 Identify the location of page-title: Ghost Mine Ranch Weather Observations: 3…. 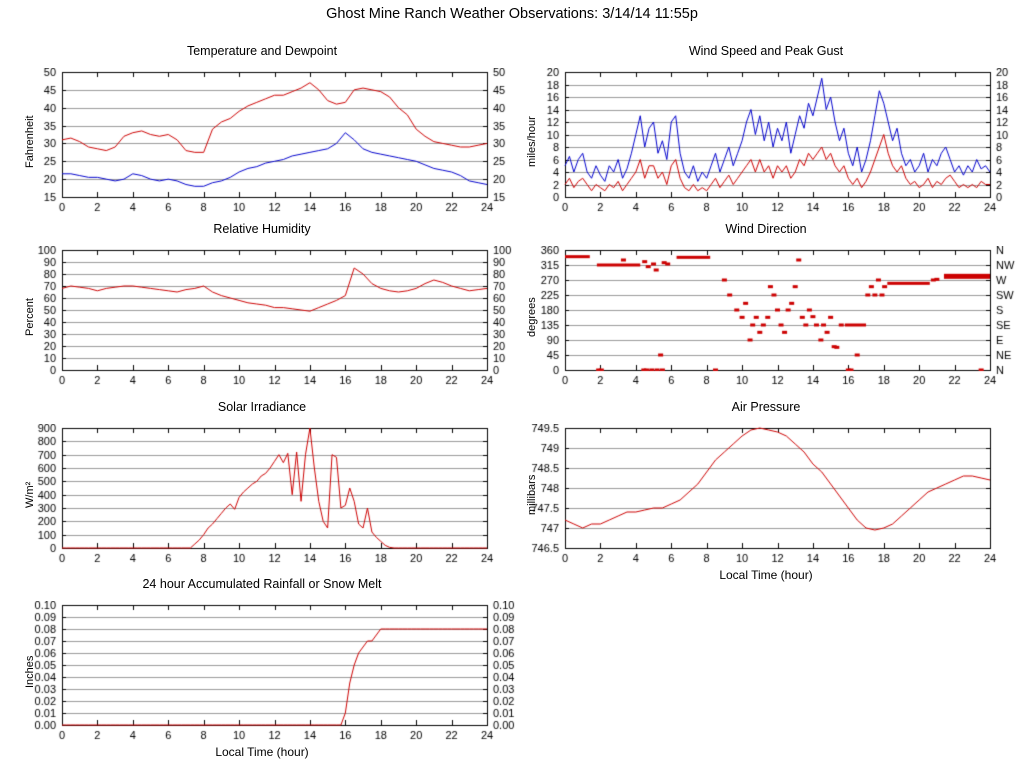
(512, 14).